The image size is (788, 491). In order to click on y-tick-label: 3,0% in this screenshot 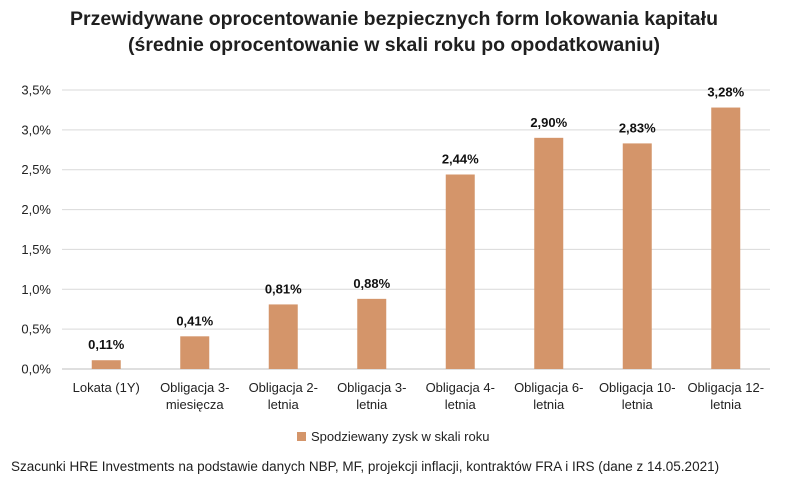, I will do `click(36, 129)`.